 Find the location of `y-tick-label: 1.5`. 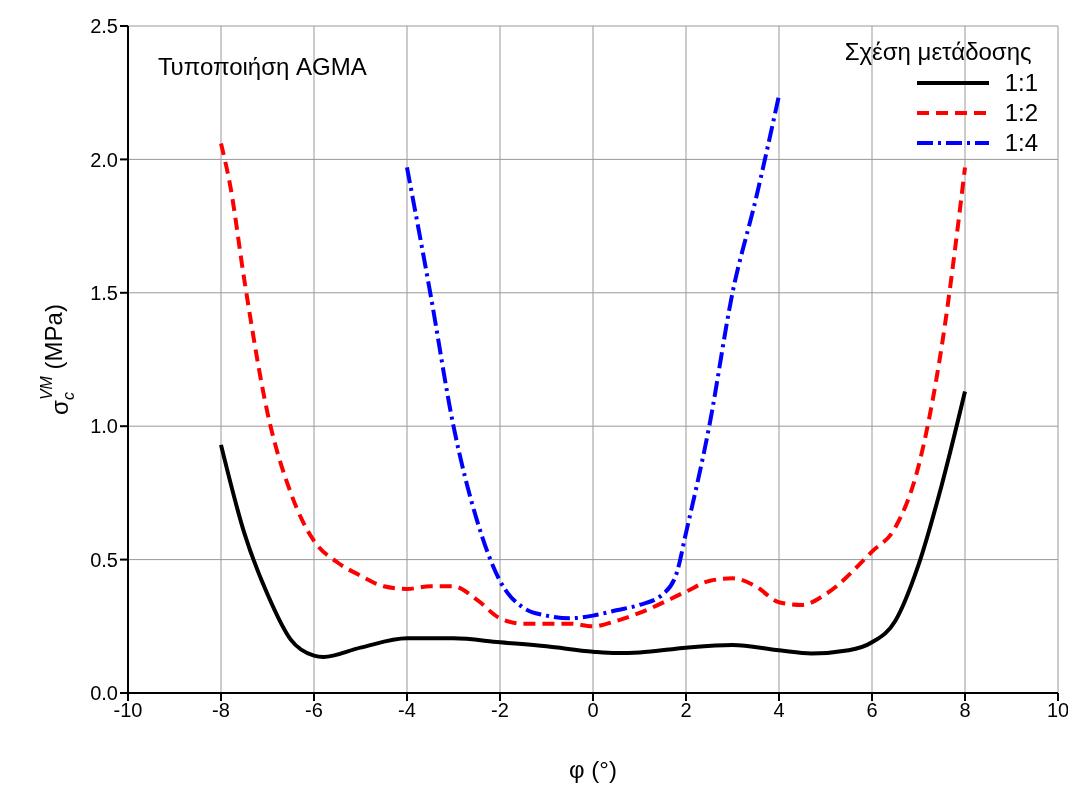

y-tick-label: 1.5 is located at coordinates (104, 292).